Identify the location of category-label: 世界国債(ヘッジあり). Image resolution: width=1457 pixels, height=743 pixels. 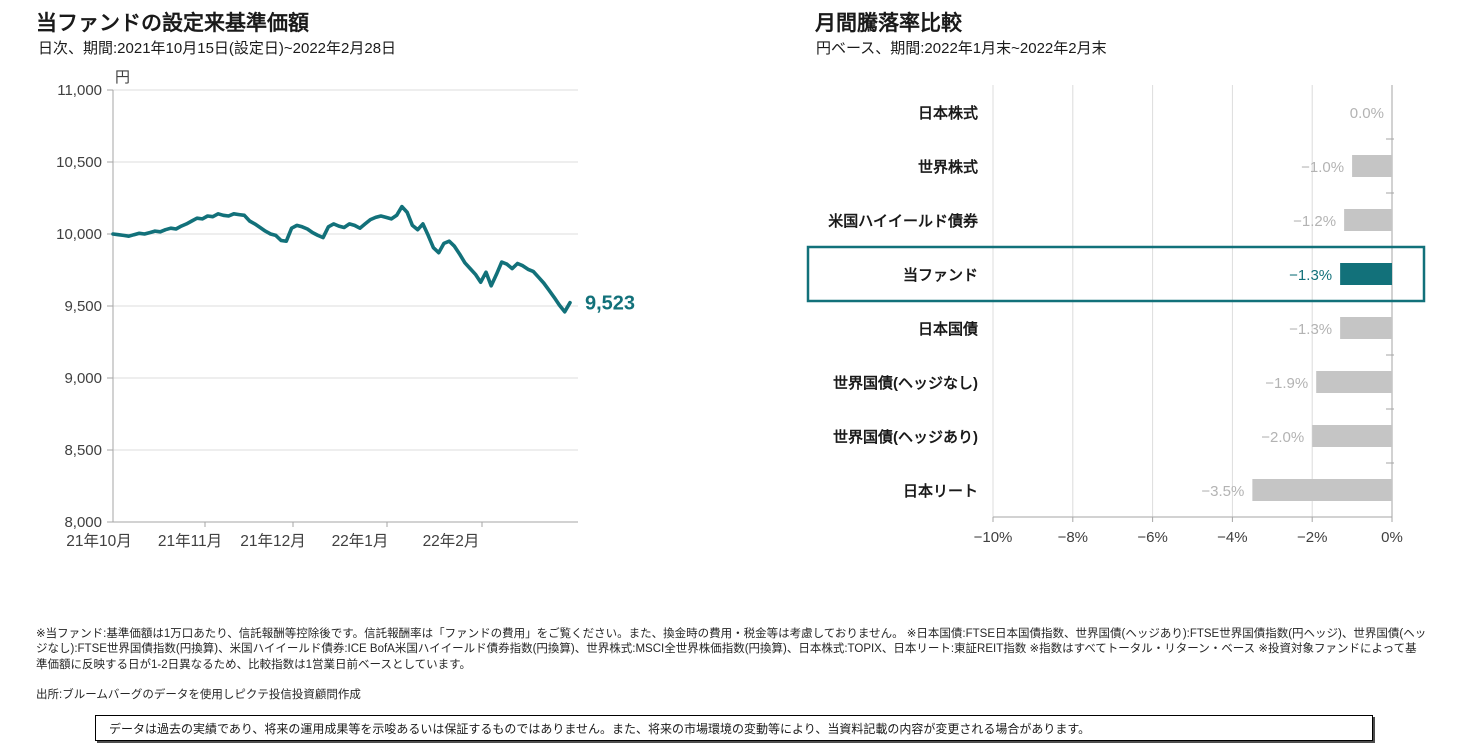
(905, 437).